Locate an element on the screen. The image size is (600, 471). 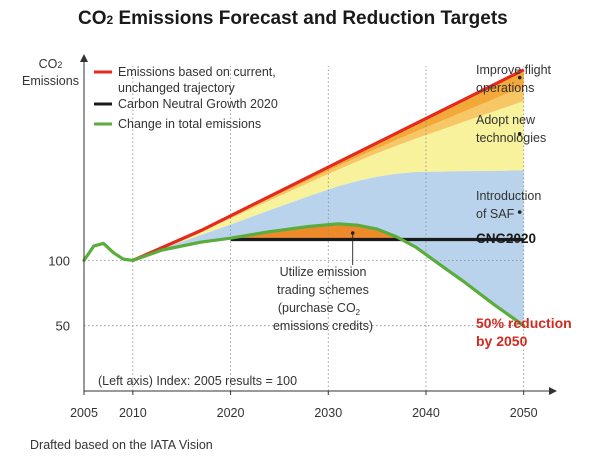
y-axis-label-emissions: Emissions is located at coordinates (50, 81).